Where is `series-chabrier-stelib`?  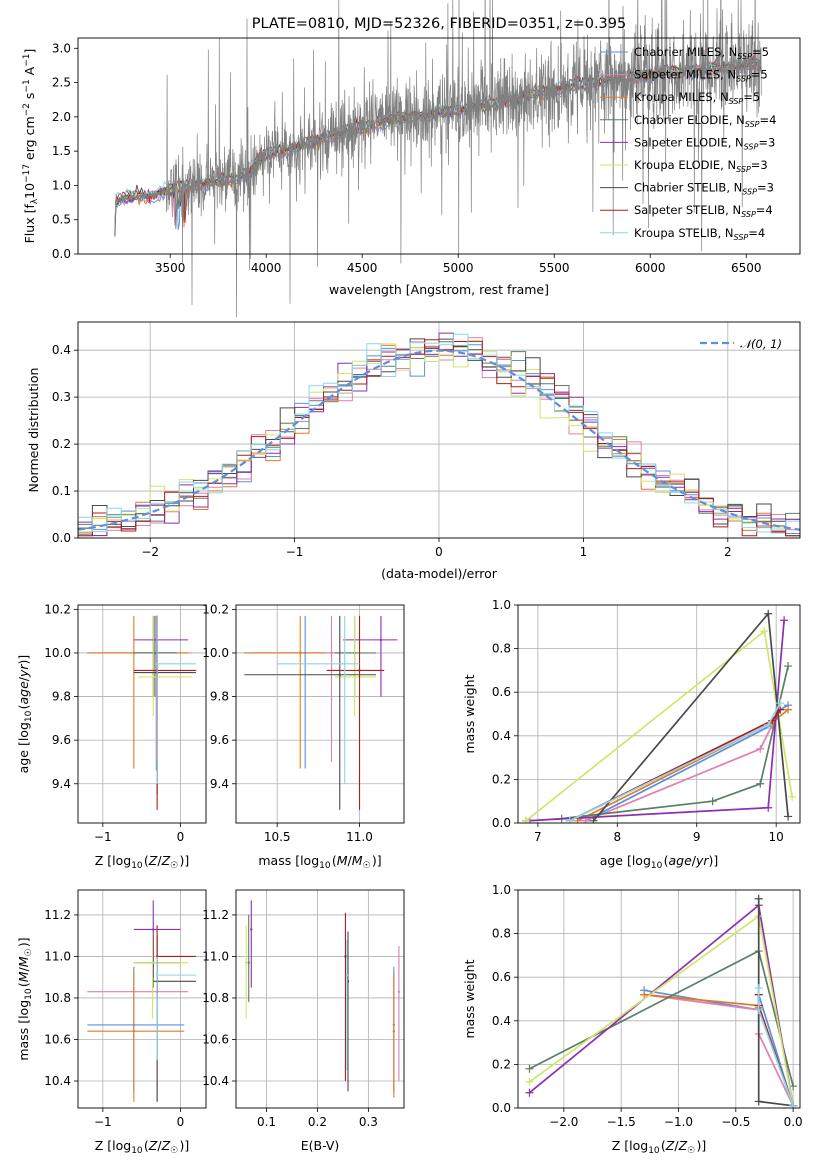 series-chabrier-stelib is located at coordinates (691, 716).